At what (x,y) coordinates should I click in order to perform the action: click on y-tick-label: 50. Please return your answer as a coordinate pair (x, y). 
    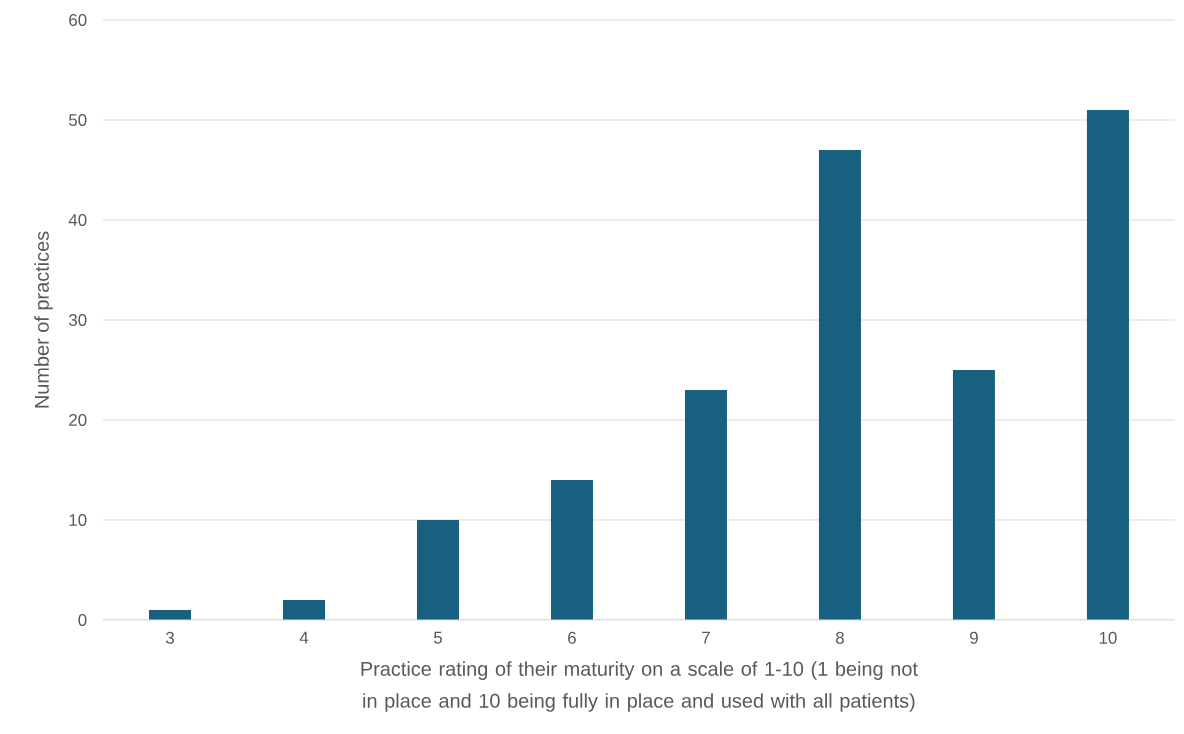
    Looking at the image, I should click on (78, 119).